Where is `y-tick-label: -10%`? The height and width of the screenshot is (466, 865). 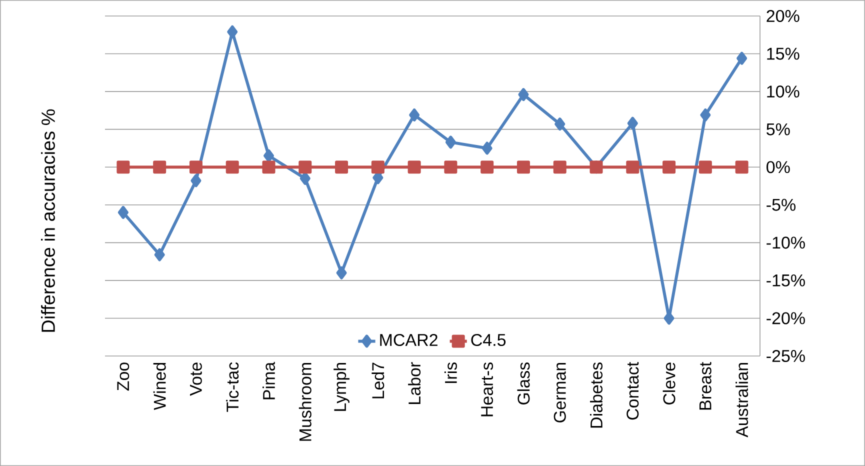
y-tick-label: -10% is located at coordinates (785, 242).